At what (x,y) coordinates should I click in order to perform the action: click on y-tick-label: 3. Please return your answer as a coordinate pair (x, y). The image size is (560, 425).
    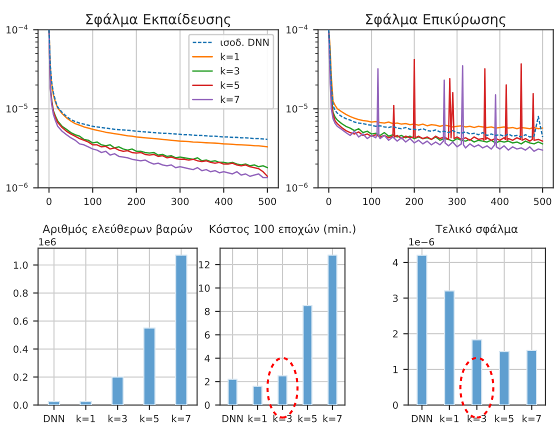
    Looking at the image, I should click on (395, 298).